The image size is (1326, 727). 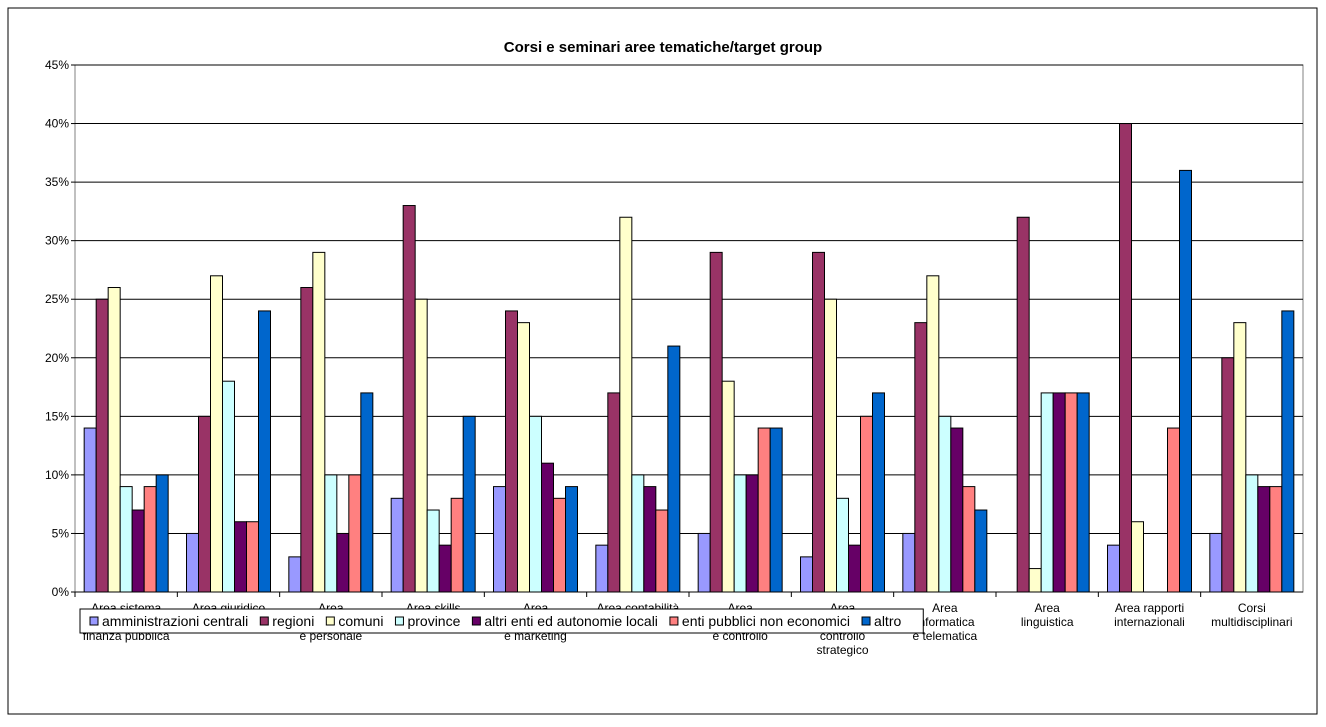 What do you see at coordinates (57, 241) in the screenshot?
I see `y-tick-label: 30%` at bounding box center [57, 241].